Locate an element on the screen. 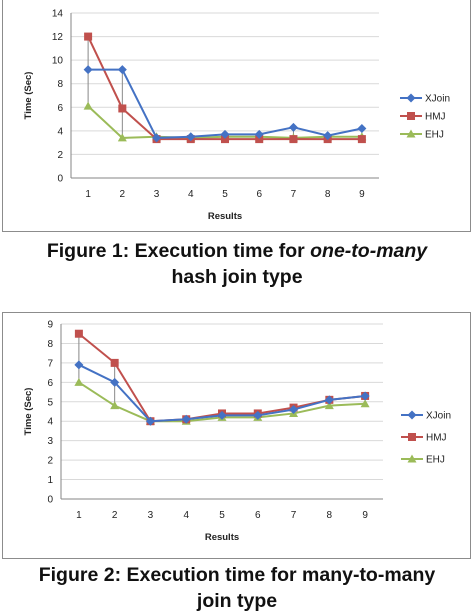 This screenshot has height=614, width=474. chart-2-x-tick-label: 5 is located at coordinates (222, 515).